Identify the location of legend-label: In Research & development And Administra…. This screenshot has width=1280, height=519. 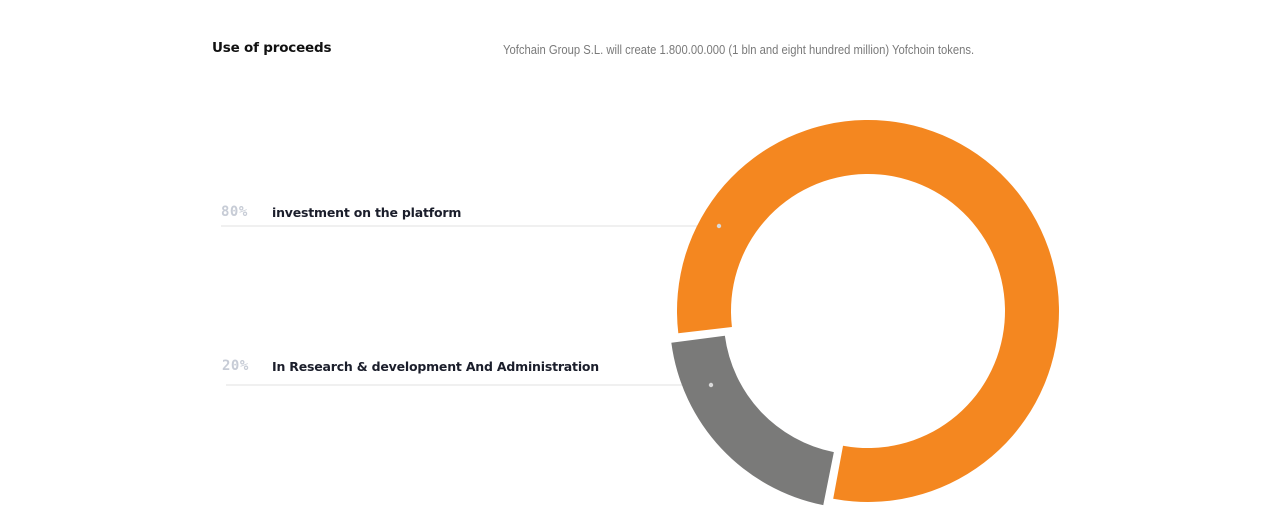
(435, 366).